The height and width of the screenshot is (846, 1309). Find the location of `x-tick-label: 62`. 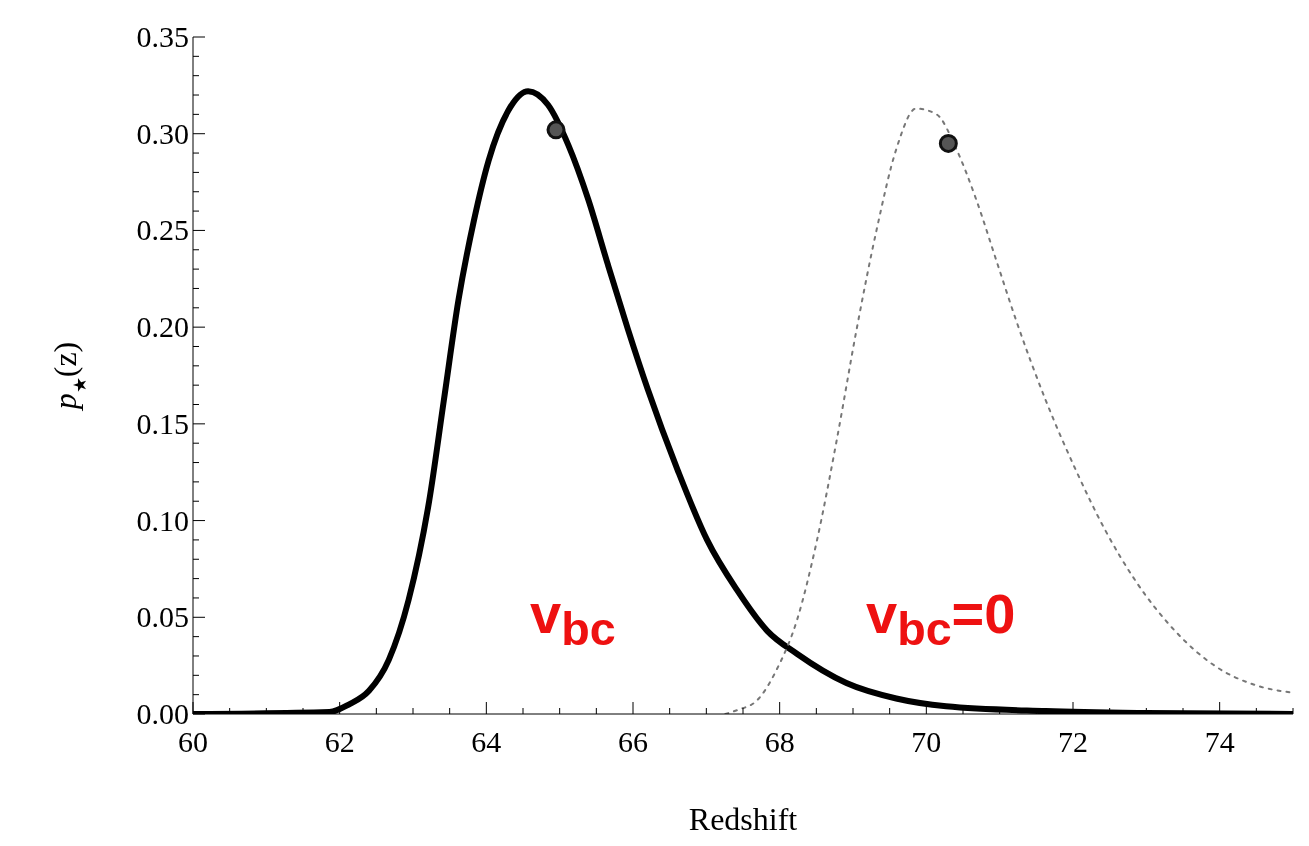

x-tick-label: 62 is located at coordinates (339, 741).